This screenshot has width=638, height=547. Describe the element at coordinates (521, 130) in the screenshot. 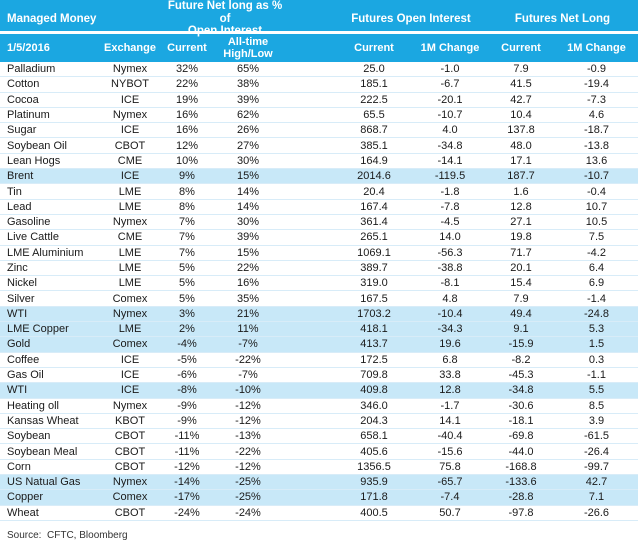

I see `nl-current-cell: 137.8` at that location.